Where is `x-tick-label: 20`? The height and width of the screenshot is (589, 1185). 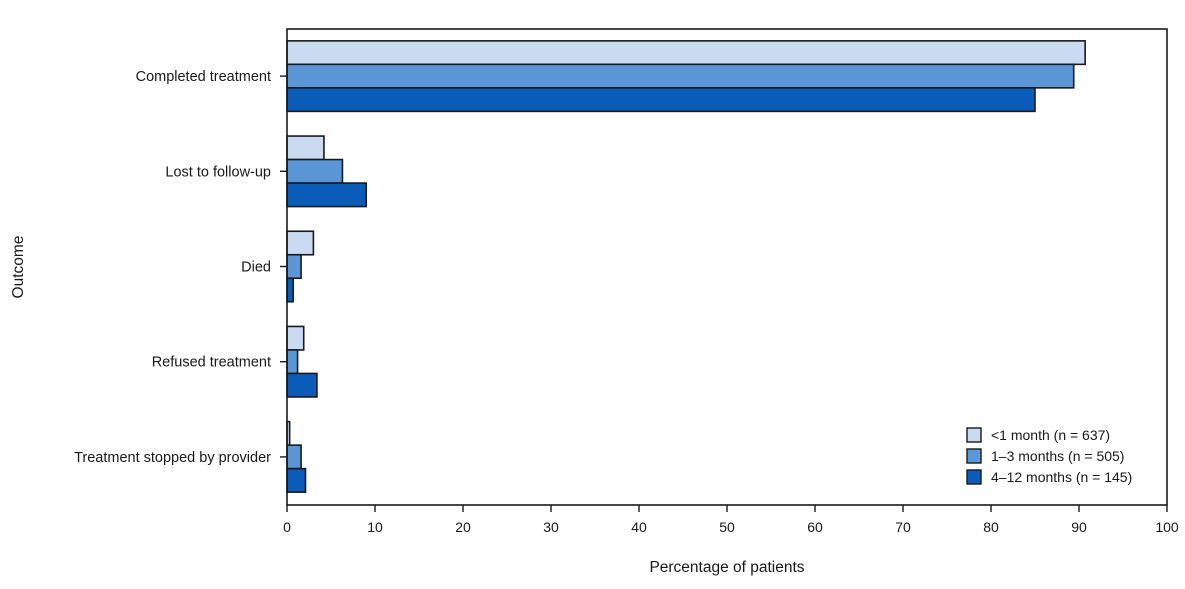 x-tick-label: 20 is located at coordinates (463, 527).